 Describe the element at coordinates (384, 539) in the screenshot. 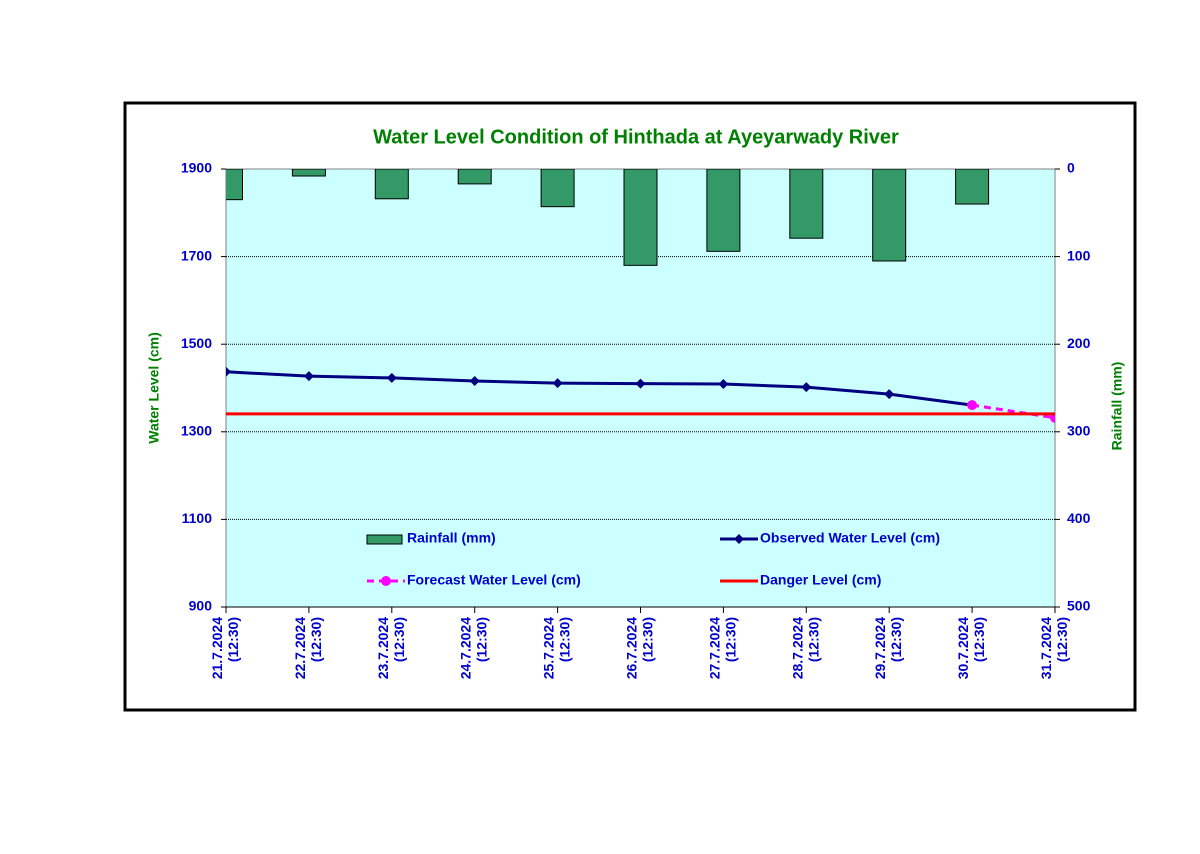

I see `legend-swatch` at that location.